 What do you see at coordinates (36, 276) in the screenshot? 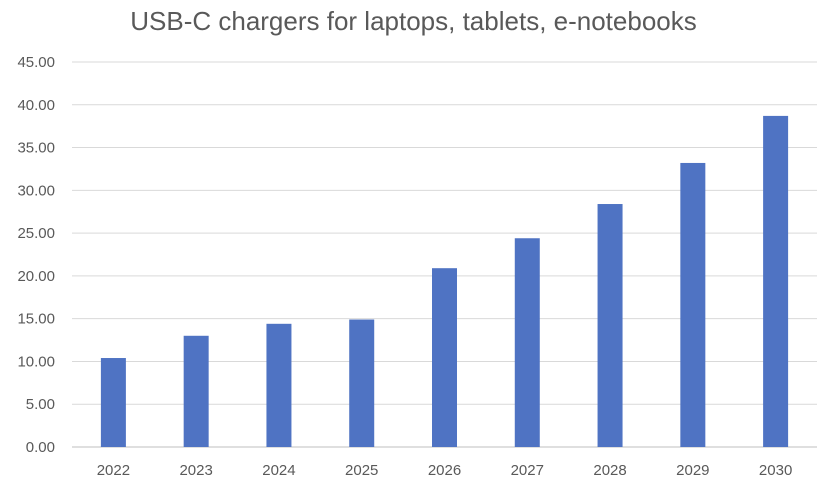
I see `y-tick-label: 20.00` at bounding box center [36, 276].